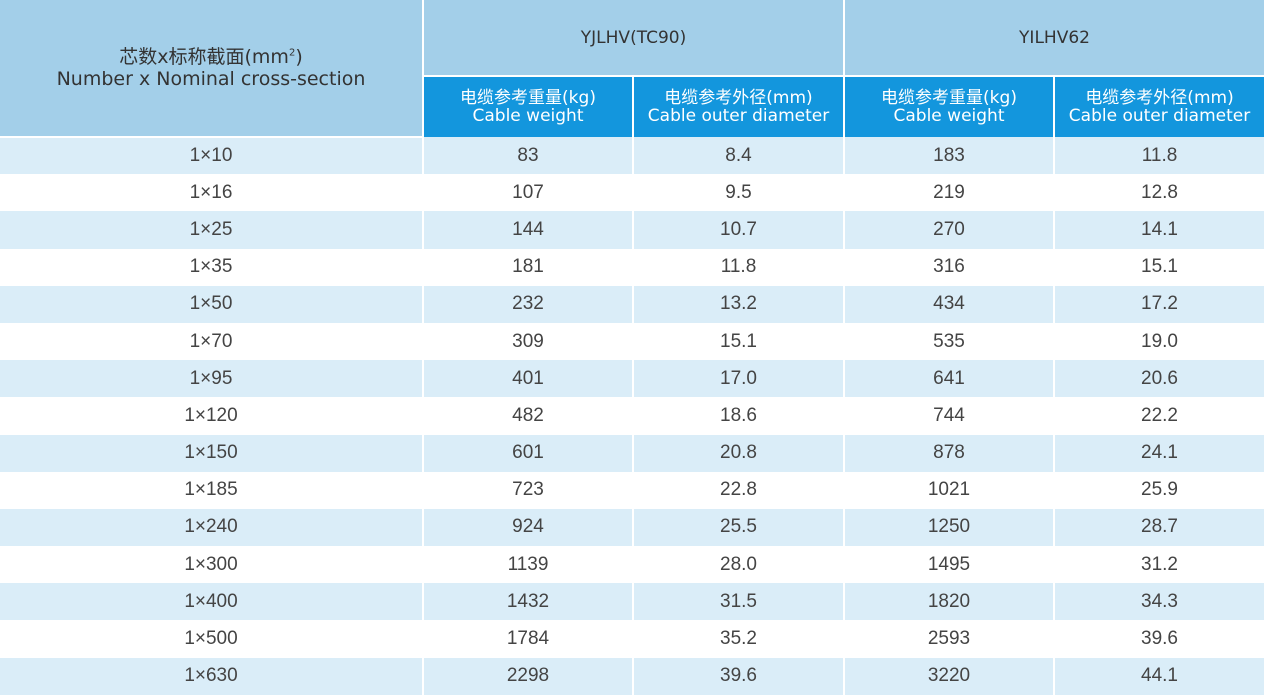 The width and height of the screenshot is (1264, 695). I want to click on weight-cell-2: 219, so click(949, 193).